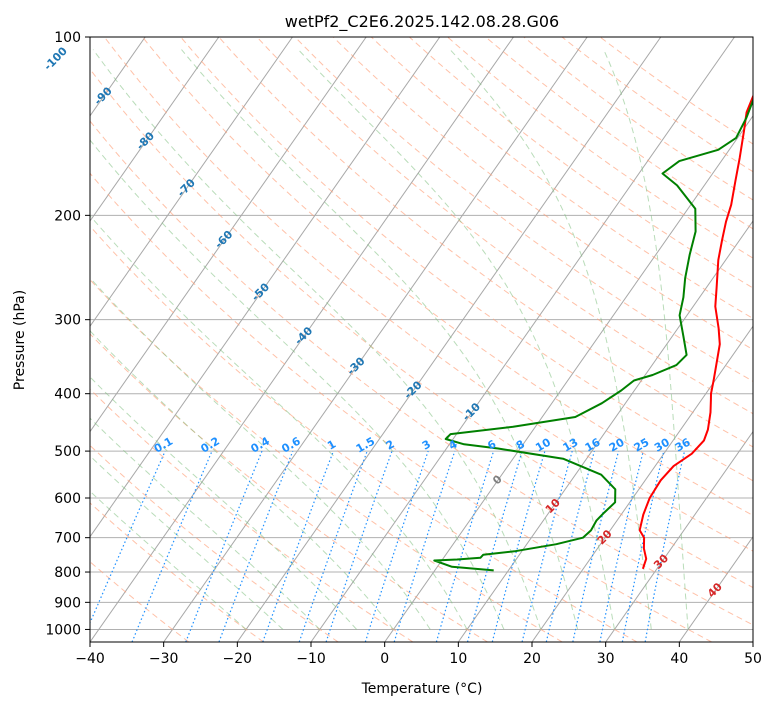  Describe the element at coordinates (311, 659) in the screenshot. I see `x-tick-label: −10` at that location.